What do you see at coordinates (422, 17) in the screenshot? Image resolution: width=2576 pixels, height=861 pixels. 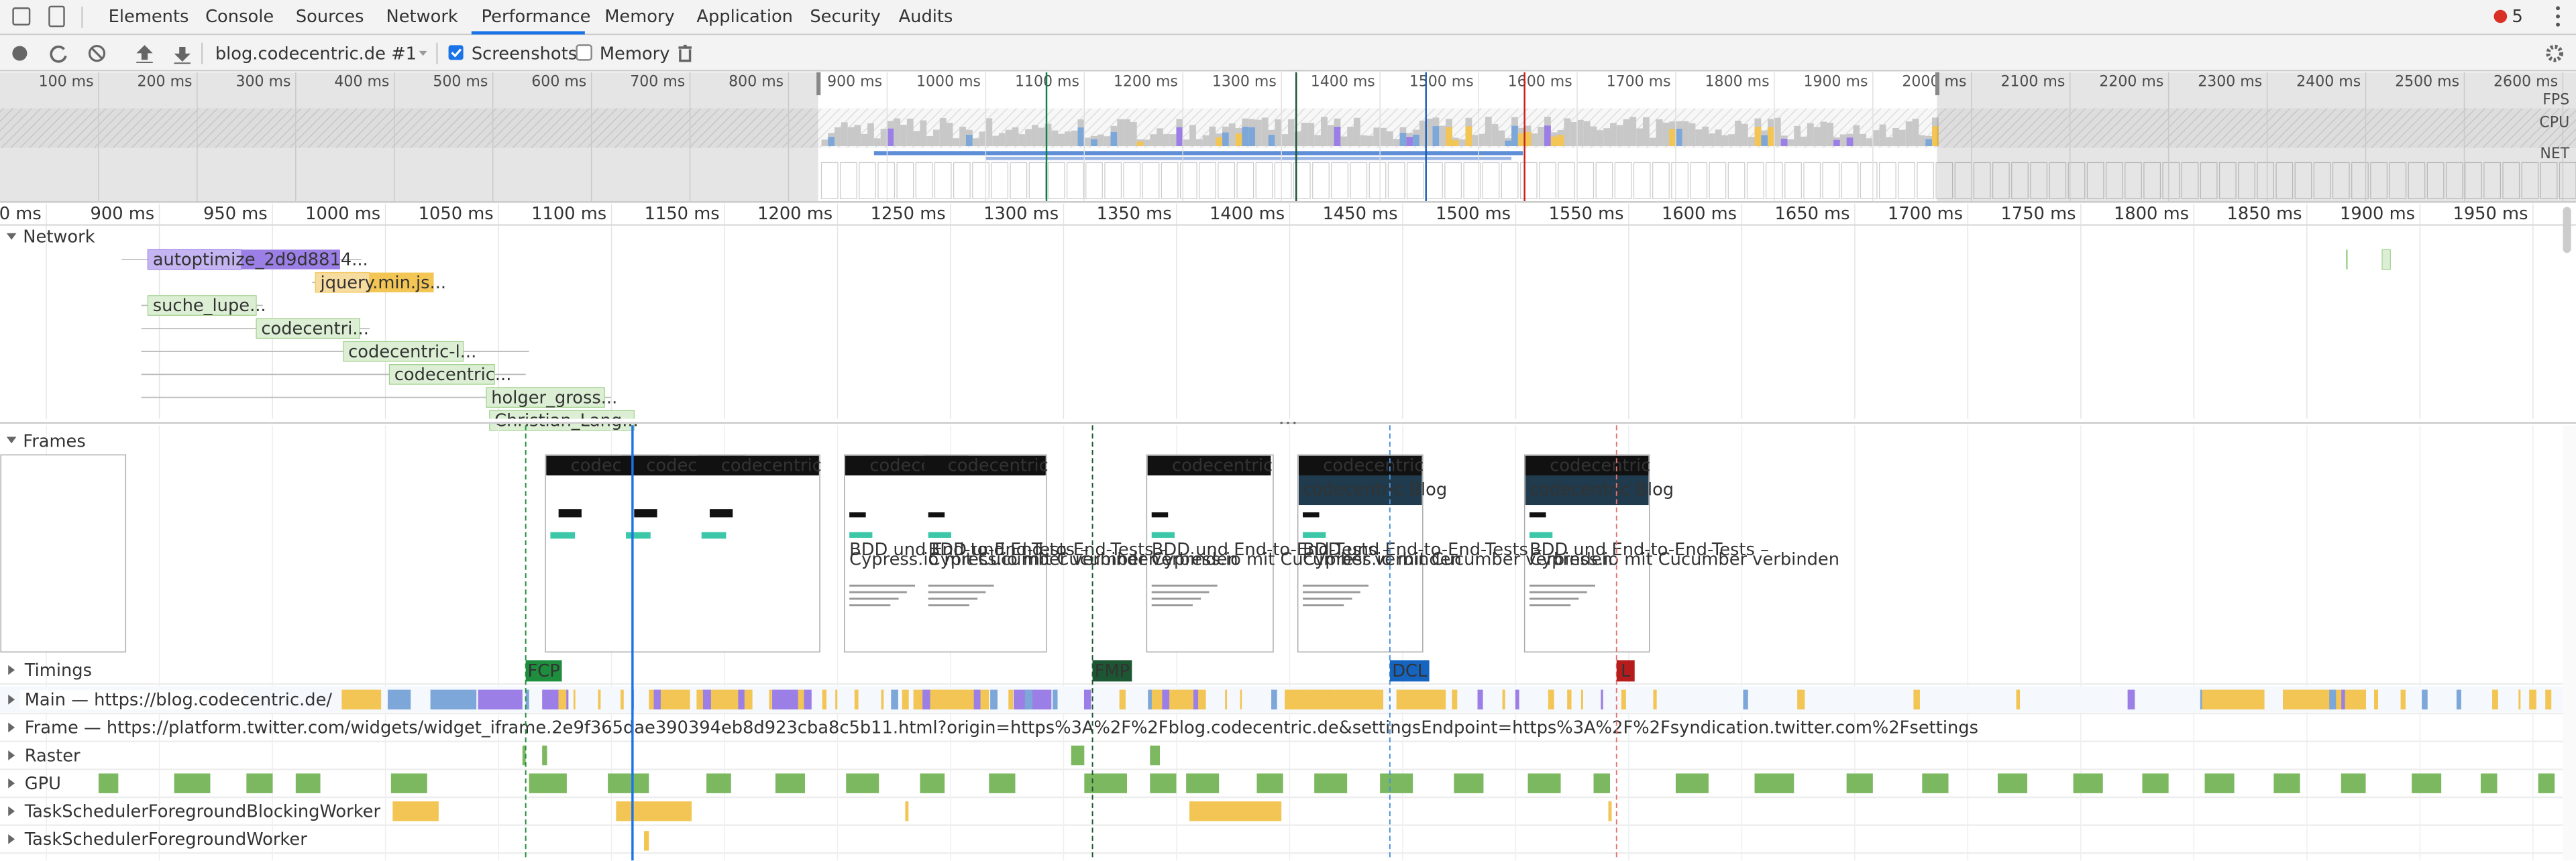 I see `tab: Network` at bounding box center [422, 17].